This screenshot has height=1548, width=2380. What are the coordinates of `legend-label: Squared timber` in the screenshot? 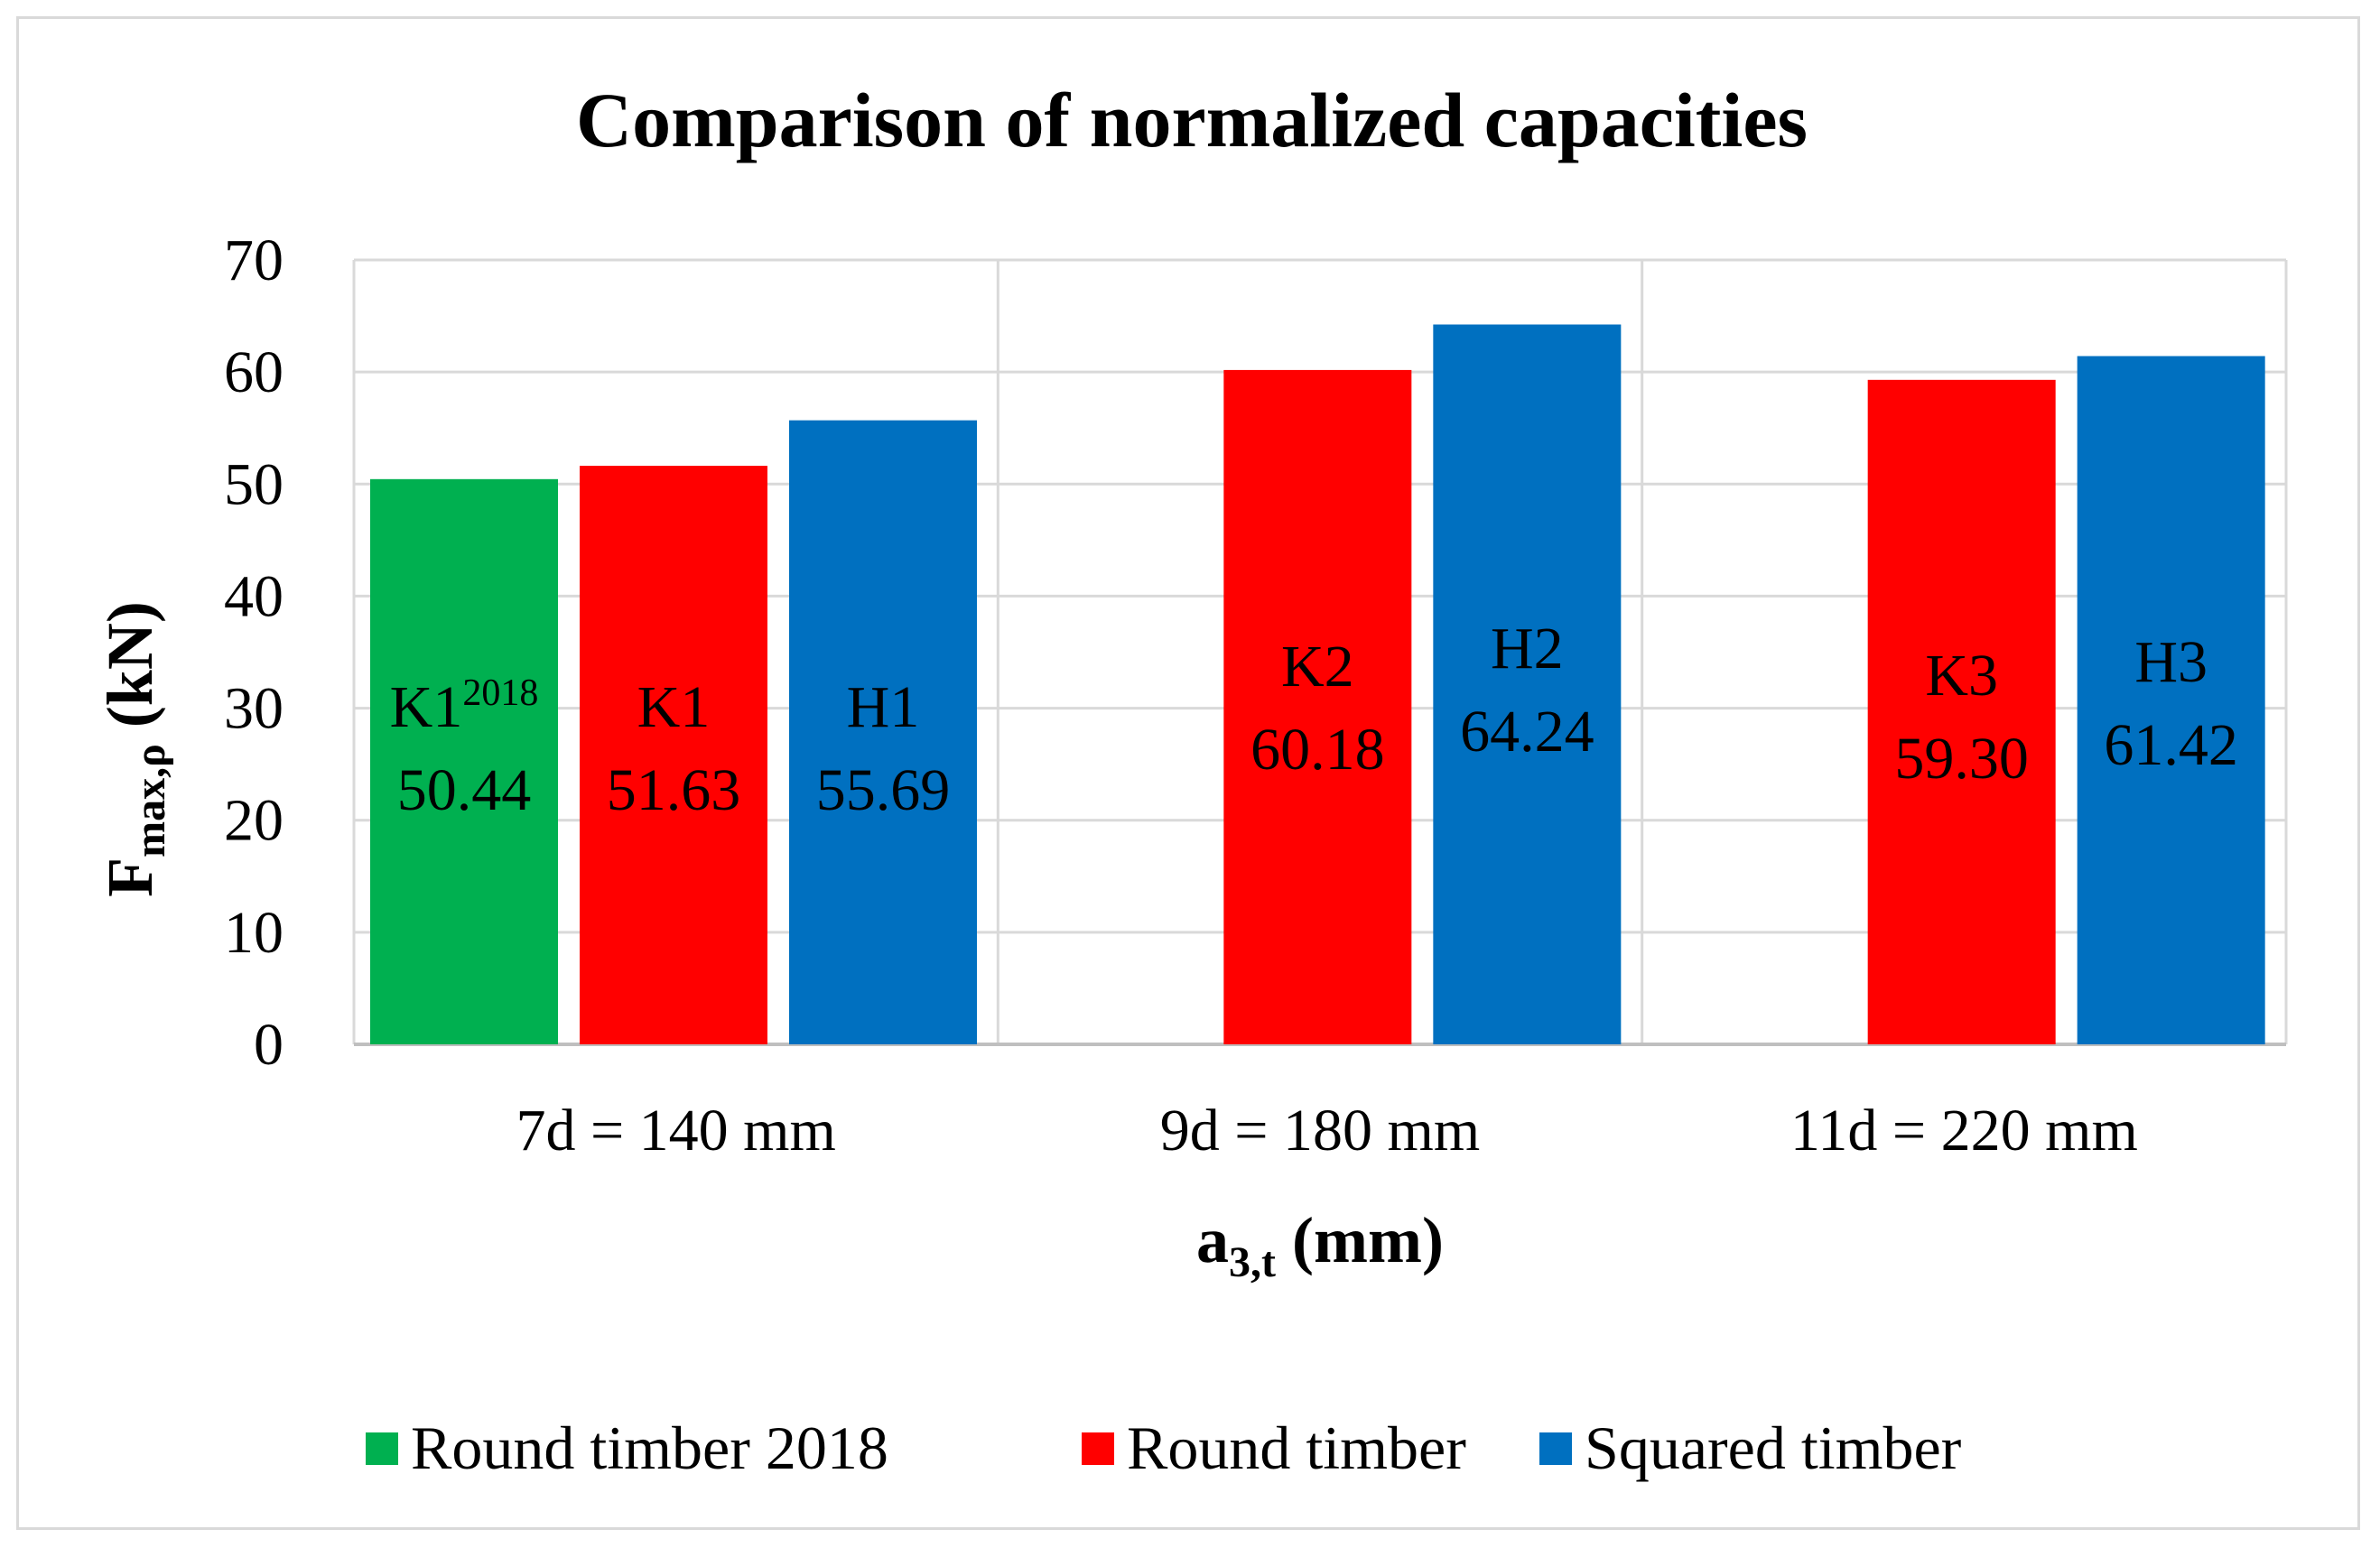 It's located at (1773, 1448).